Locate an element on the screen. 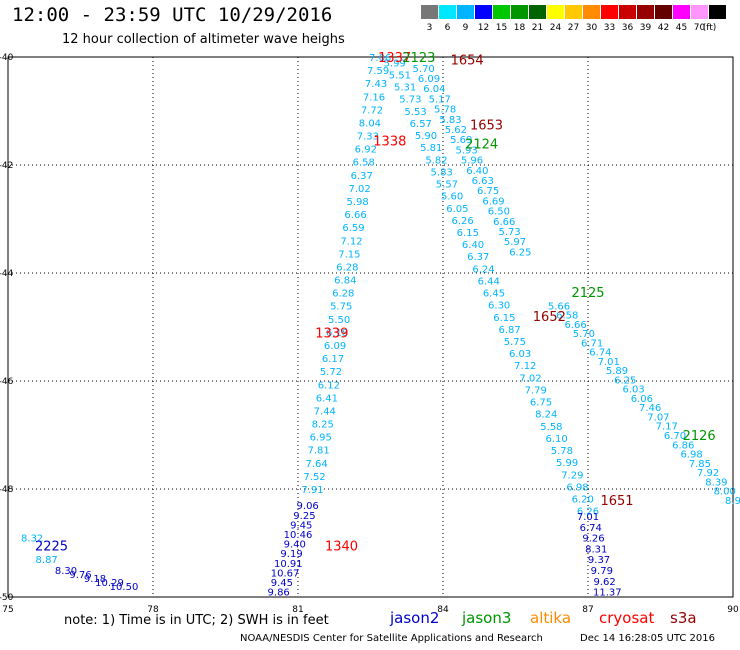  wave-height-value: 5.82 is located at coordinates (436, 160).